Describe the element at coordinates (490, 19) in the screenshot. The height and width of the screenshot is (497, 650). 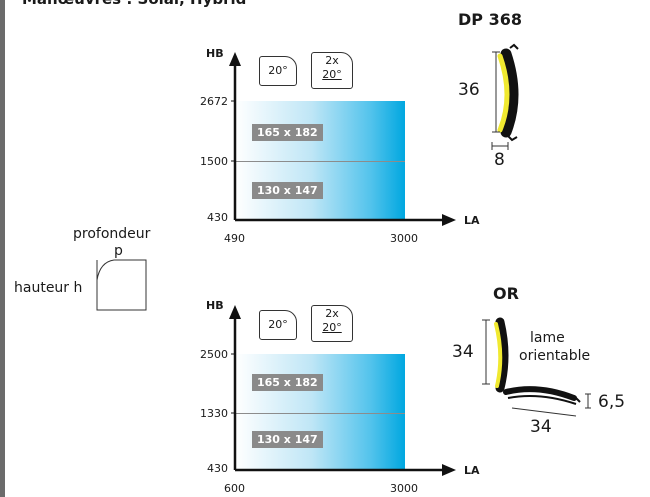
I see `profile-dp368-title: DP 368` at that location.